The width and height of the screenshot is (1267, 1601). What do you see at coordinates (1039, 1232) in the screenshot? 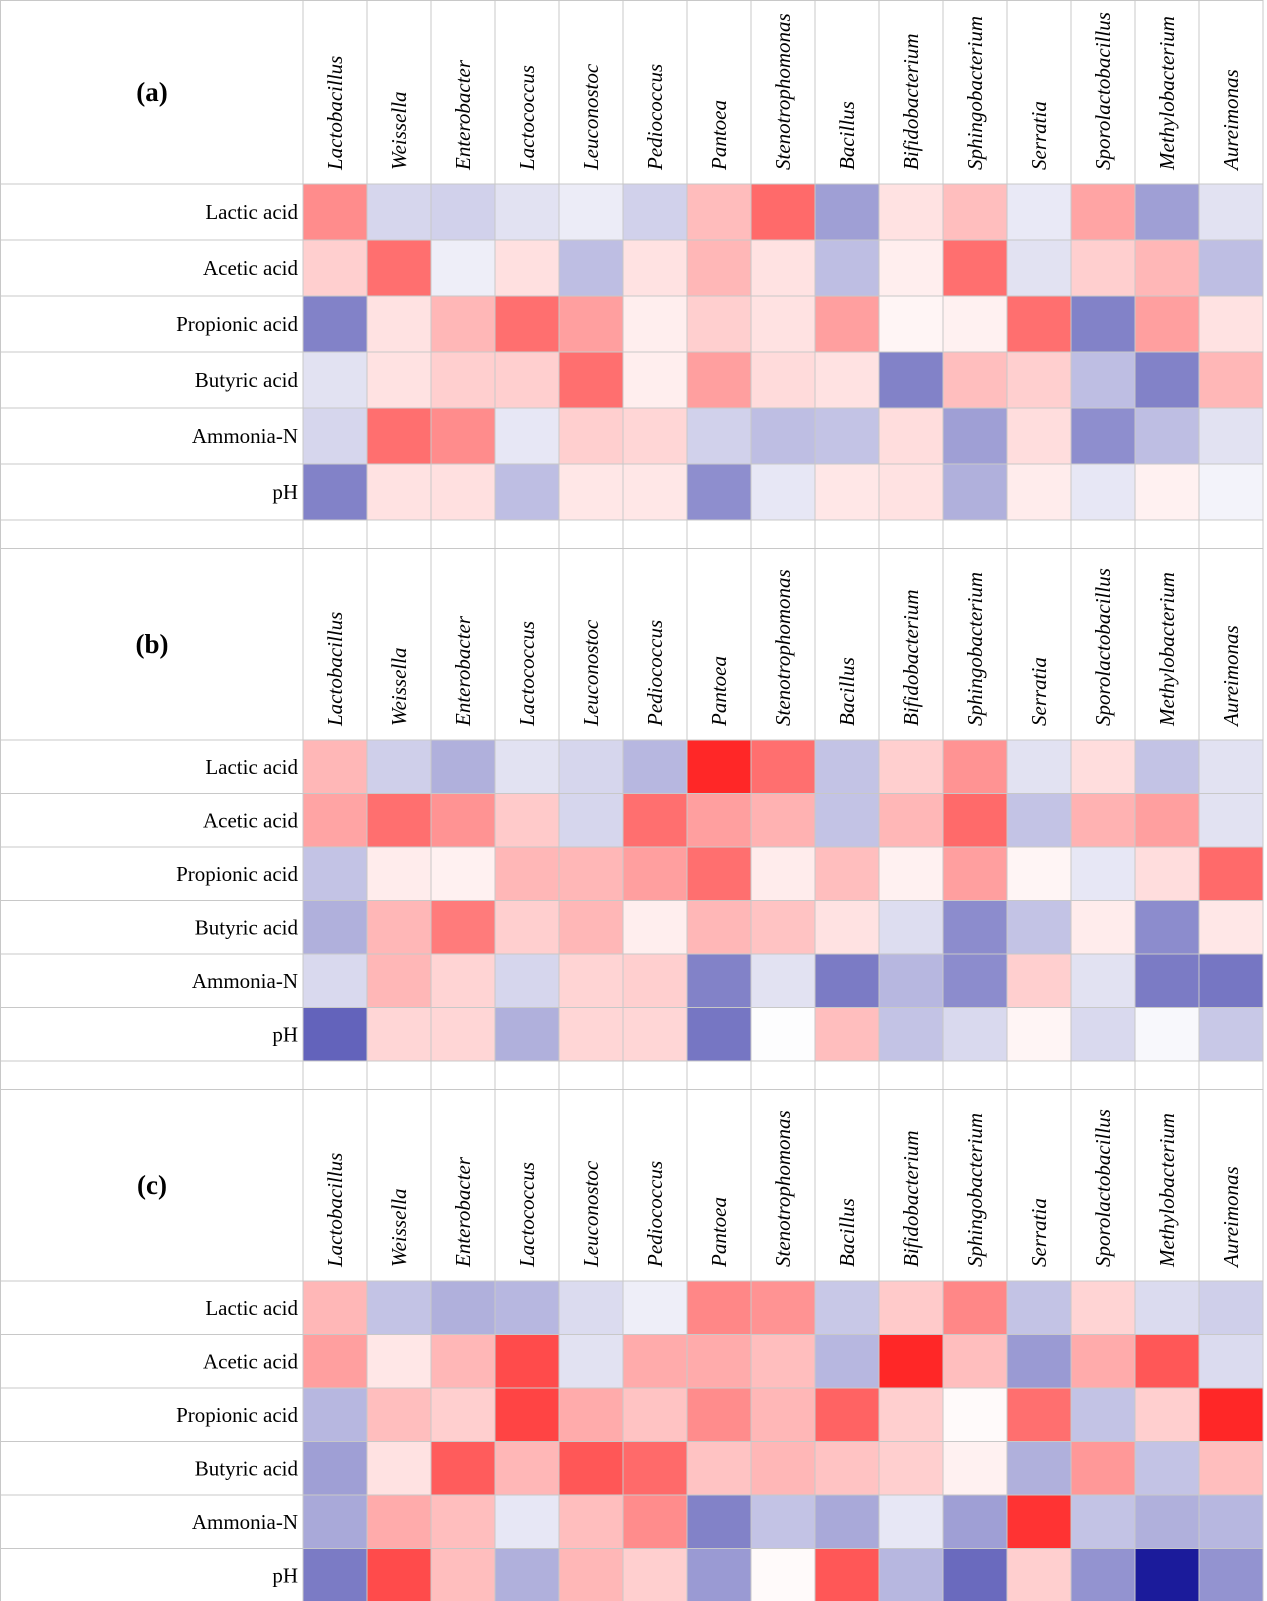
I see `column-label: Serratia` at bounding box center [1039, 1232].